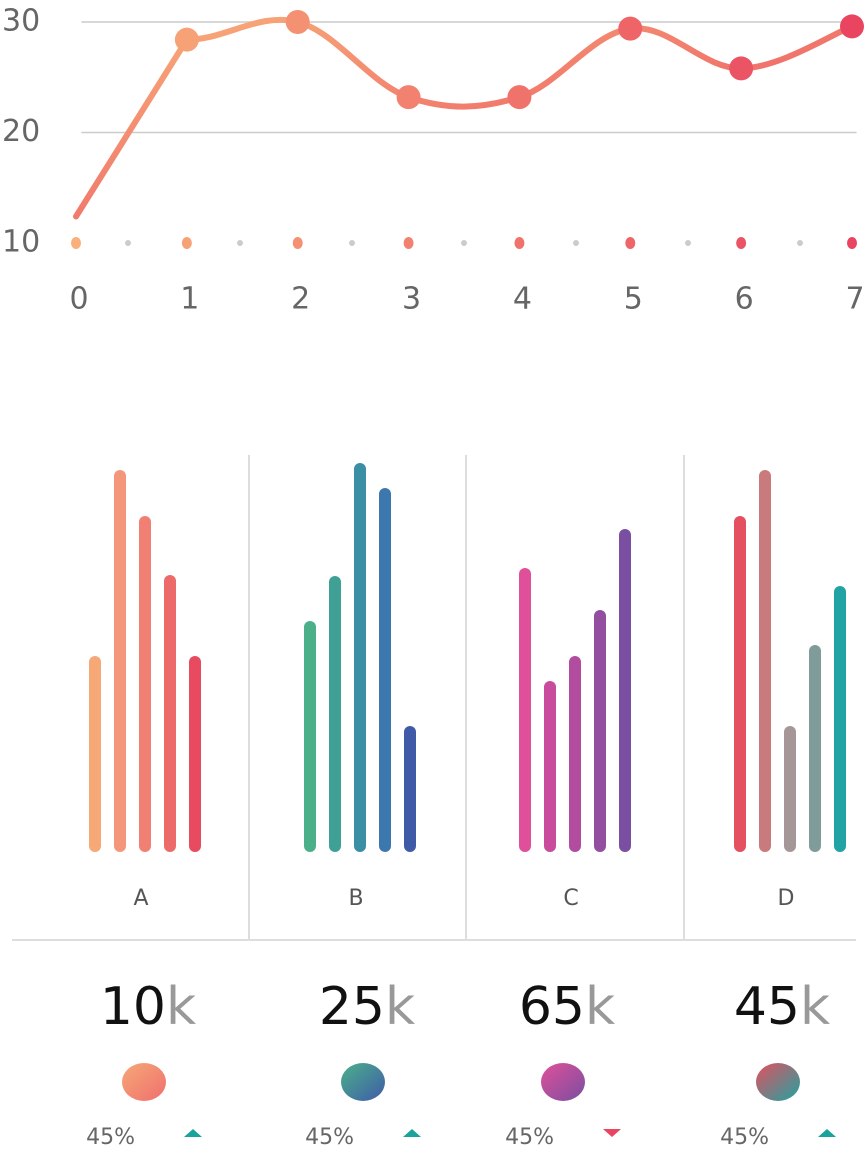 This screenshot has height=1154, width=868. What do you see at coordinates (133, 1007) in the screenshot?
I see `stat-number: 10` at bounding box center [133, 1007].